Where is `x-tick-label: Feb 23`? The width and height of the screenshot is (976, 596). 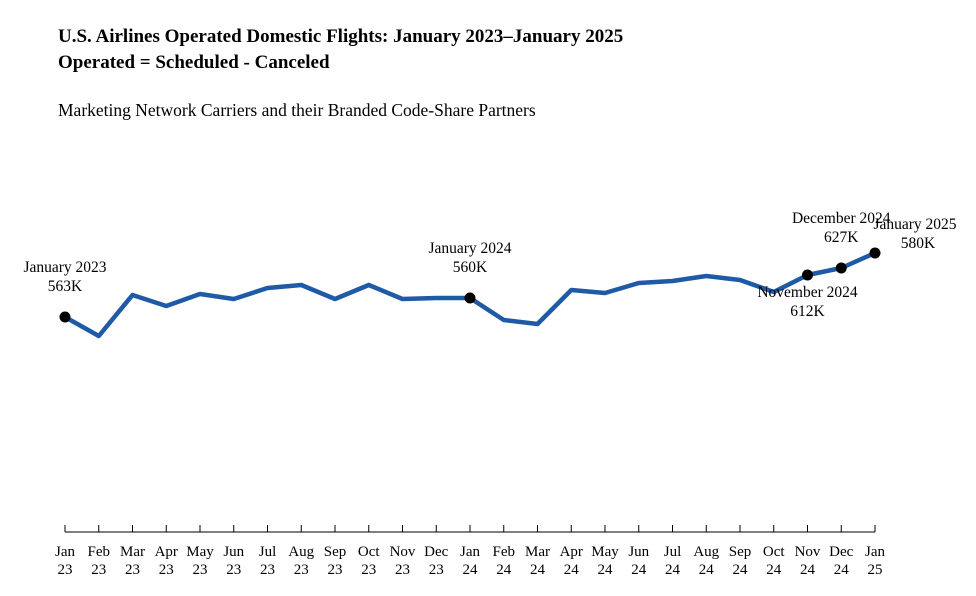 x-tick-label: Feb 23 is located at coordinates (99, 561).